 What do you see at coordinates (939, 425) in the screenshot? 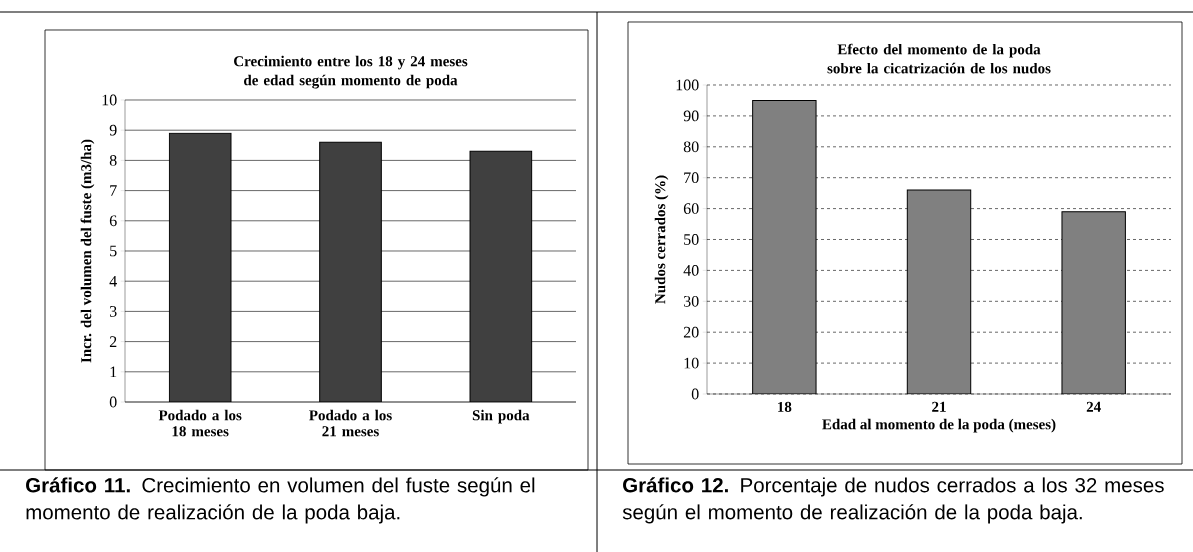
I see `x-axis-title: Edad al momento de la poda (meses)` at bounding box center [939, 425].